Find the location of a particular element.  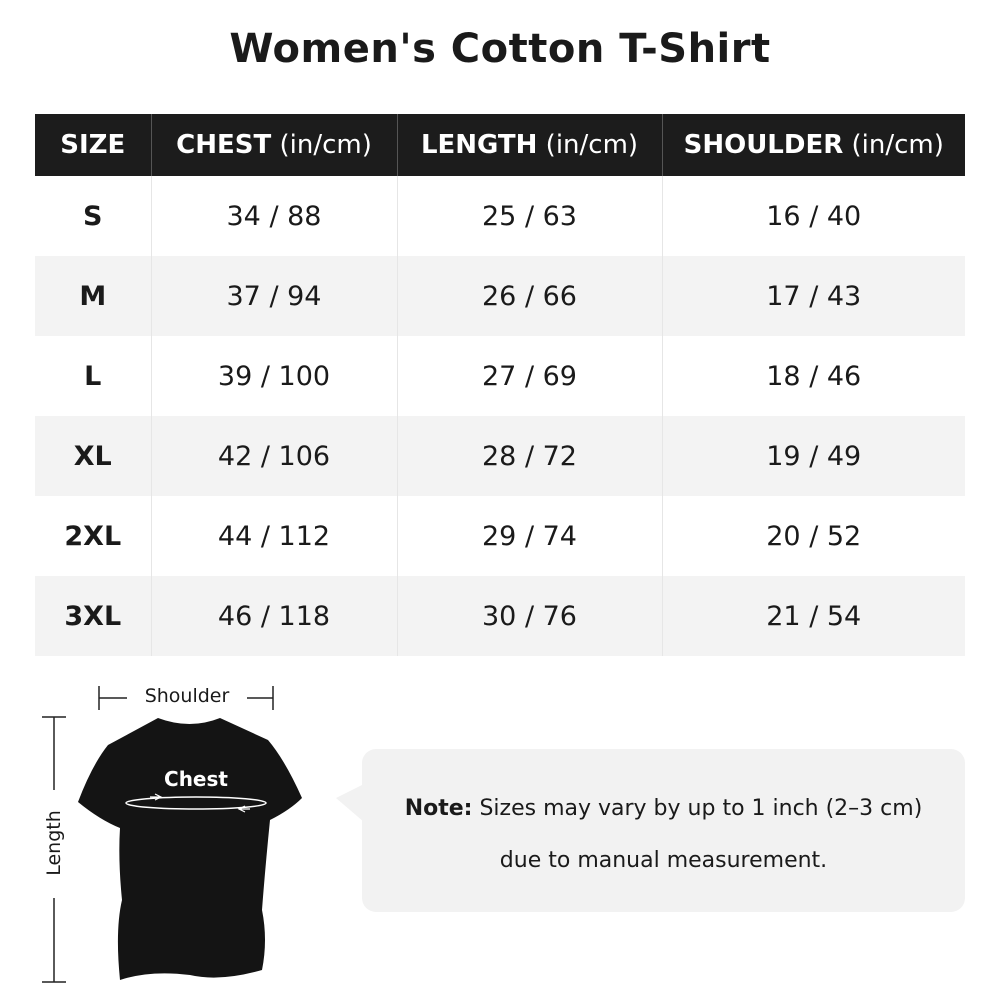

header-shoulder: SHOULDER (in/cm) is located at coordinates (813, 145).